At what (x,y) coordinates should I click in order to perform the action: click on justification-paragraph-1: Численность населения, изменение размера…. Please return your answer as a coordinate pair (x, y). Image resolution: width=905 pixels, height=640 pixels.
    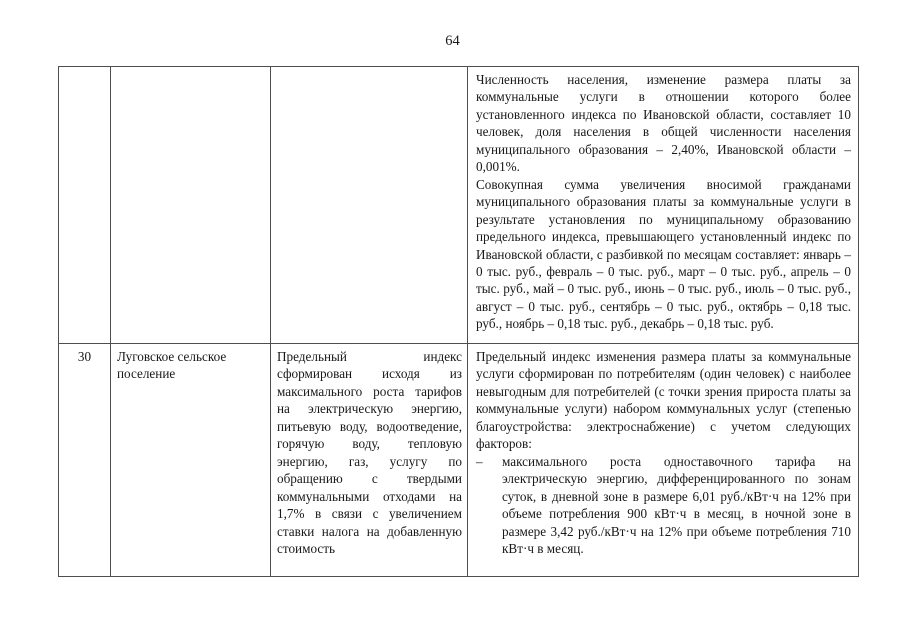
    Looking at the image, I should click on (663, 123).